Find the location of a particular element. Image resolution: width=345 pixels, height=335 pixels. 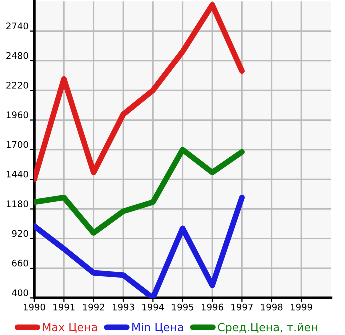

x-tick-label: 1992 is located at coordinates (93, 307).